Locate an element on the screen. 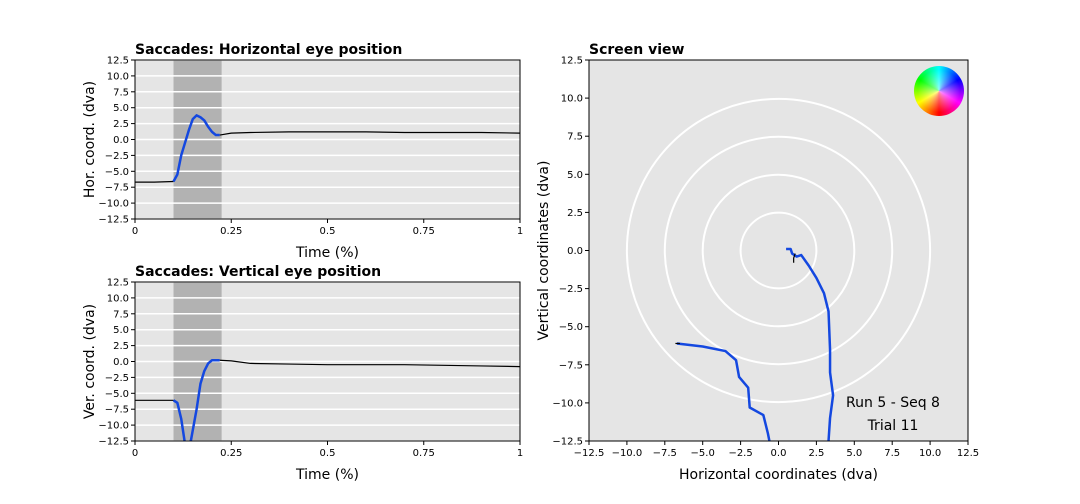  x-tick-label: 12.5 is located at coordinates (968, 453).